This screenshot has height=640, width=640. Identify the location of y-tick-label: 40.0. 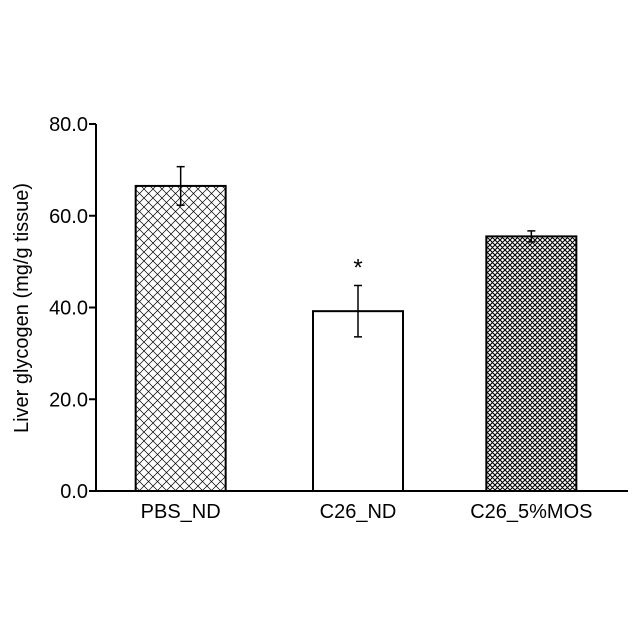
(68, 309).